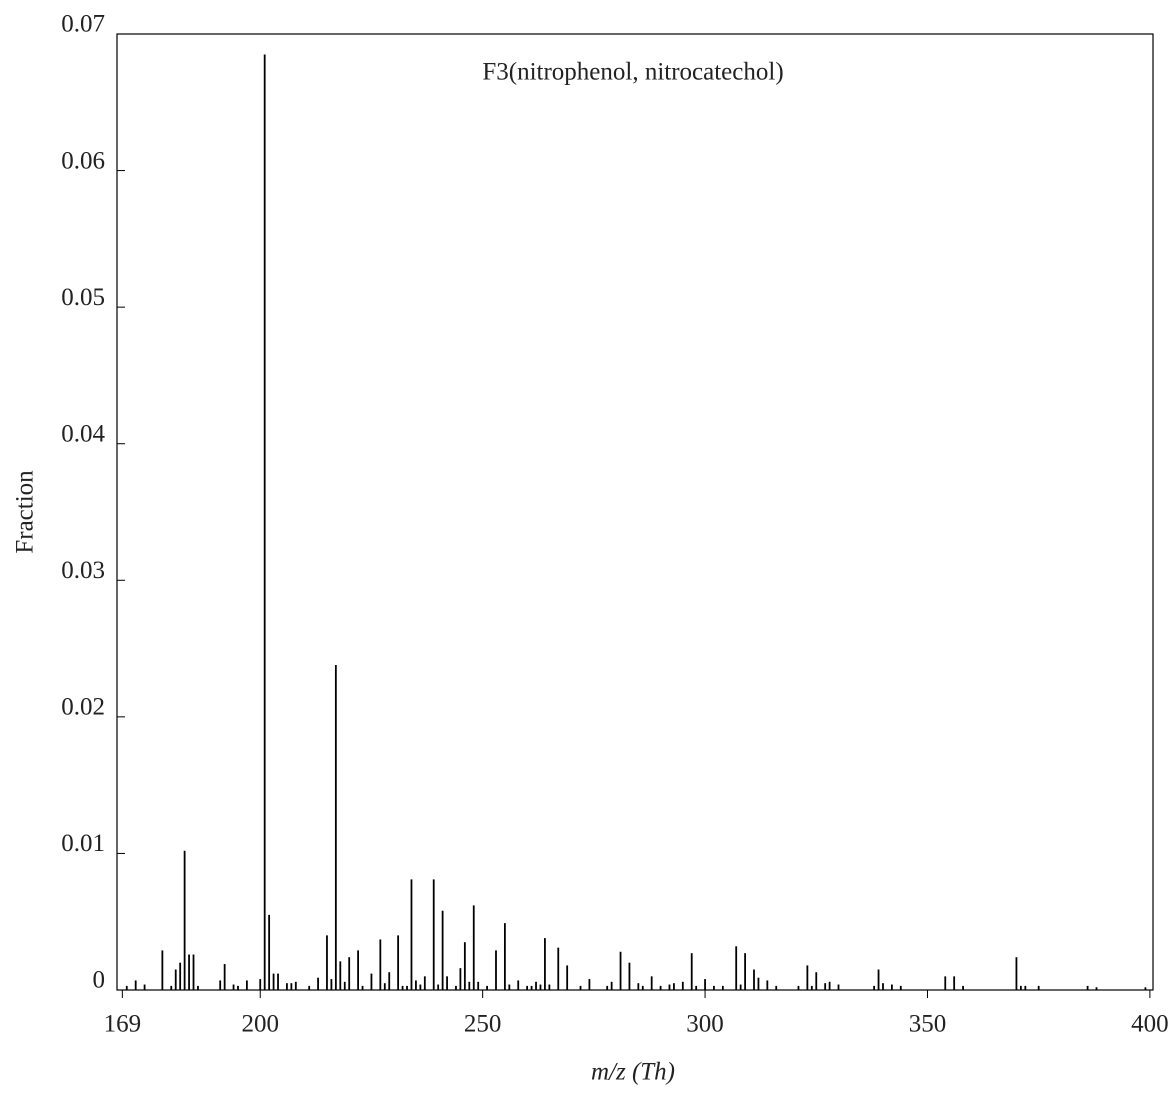 This screenshot has height=1094, width=1174. What do you see at coordinates (123, 1024) in the screenshot?
I see `x-tick-label: 169` at bounding box center [123, 1024].